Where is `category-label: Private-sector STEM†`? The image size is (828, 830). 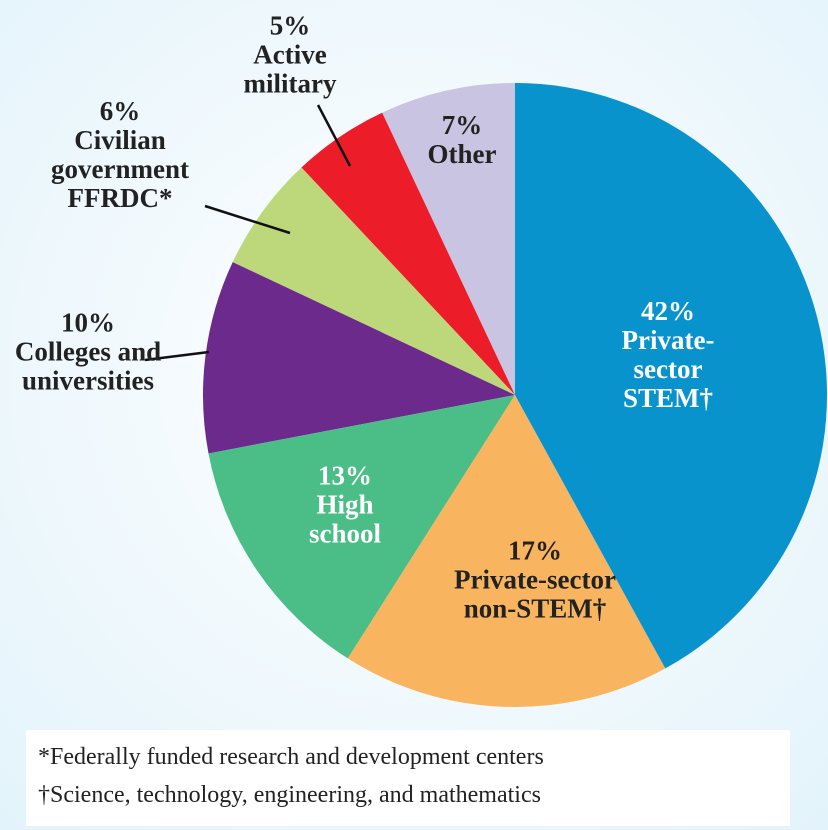 category-label: Private-sector STEM† is located at coordinates (668, 369).